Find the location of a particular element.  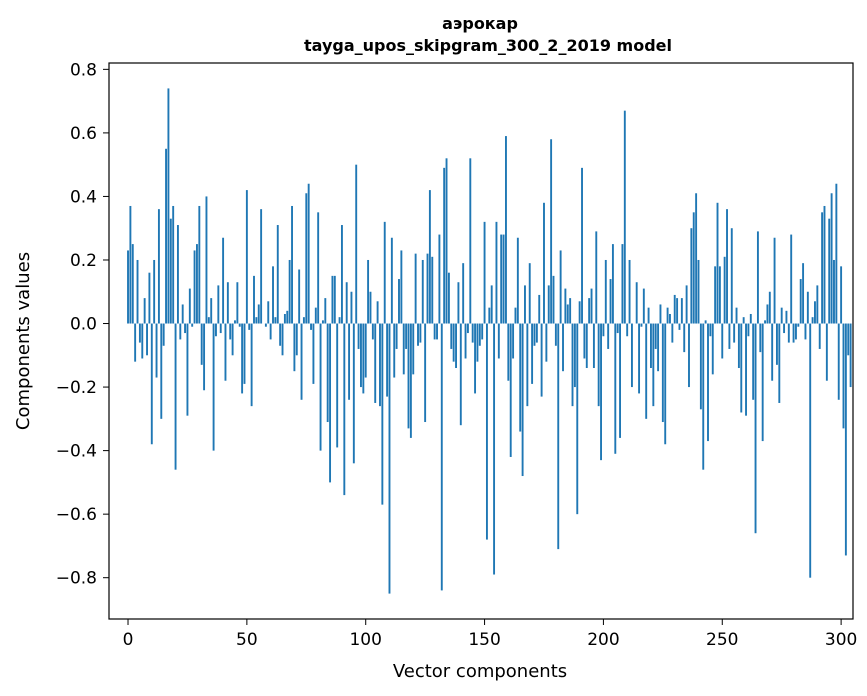

y-axis-label: Components values is located at coordinates (23, 341).